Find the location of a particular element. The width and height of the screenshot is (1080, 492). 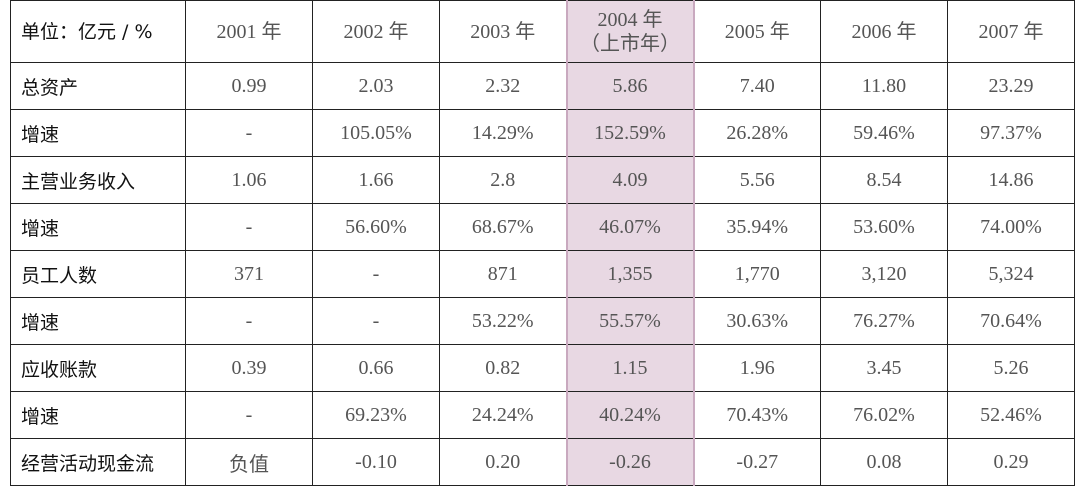

table-cell: 0.20 is located at coordinates (503, 462).